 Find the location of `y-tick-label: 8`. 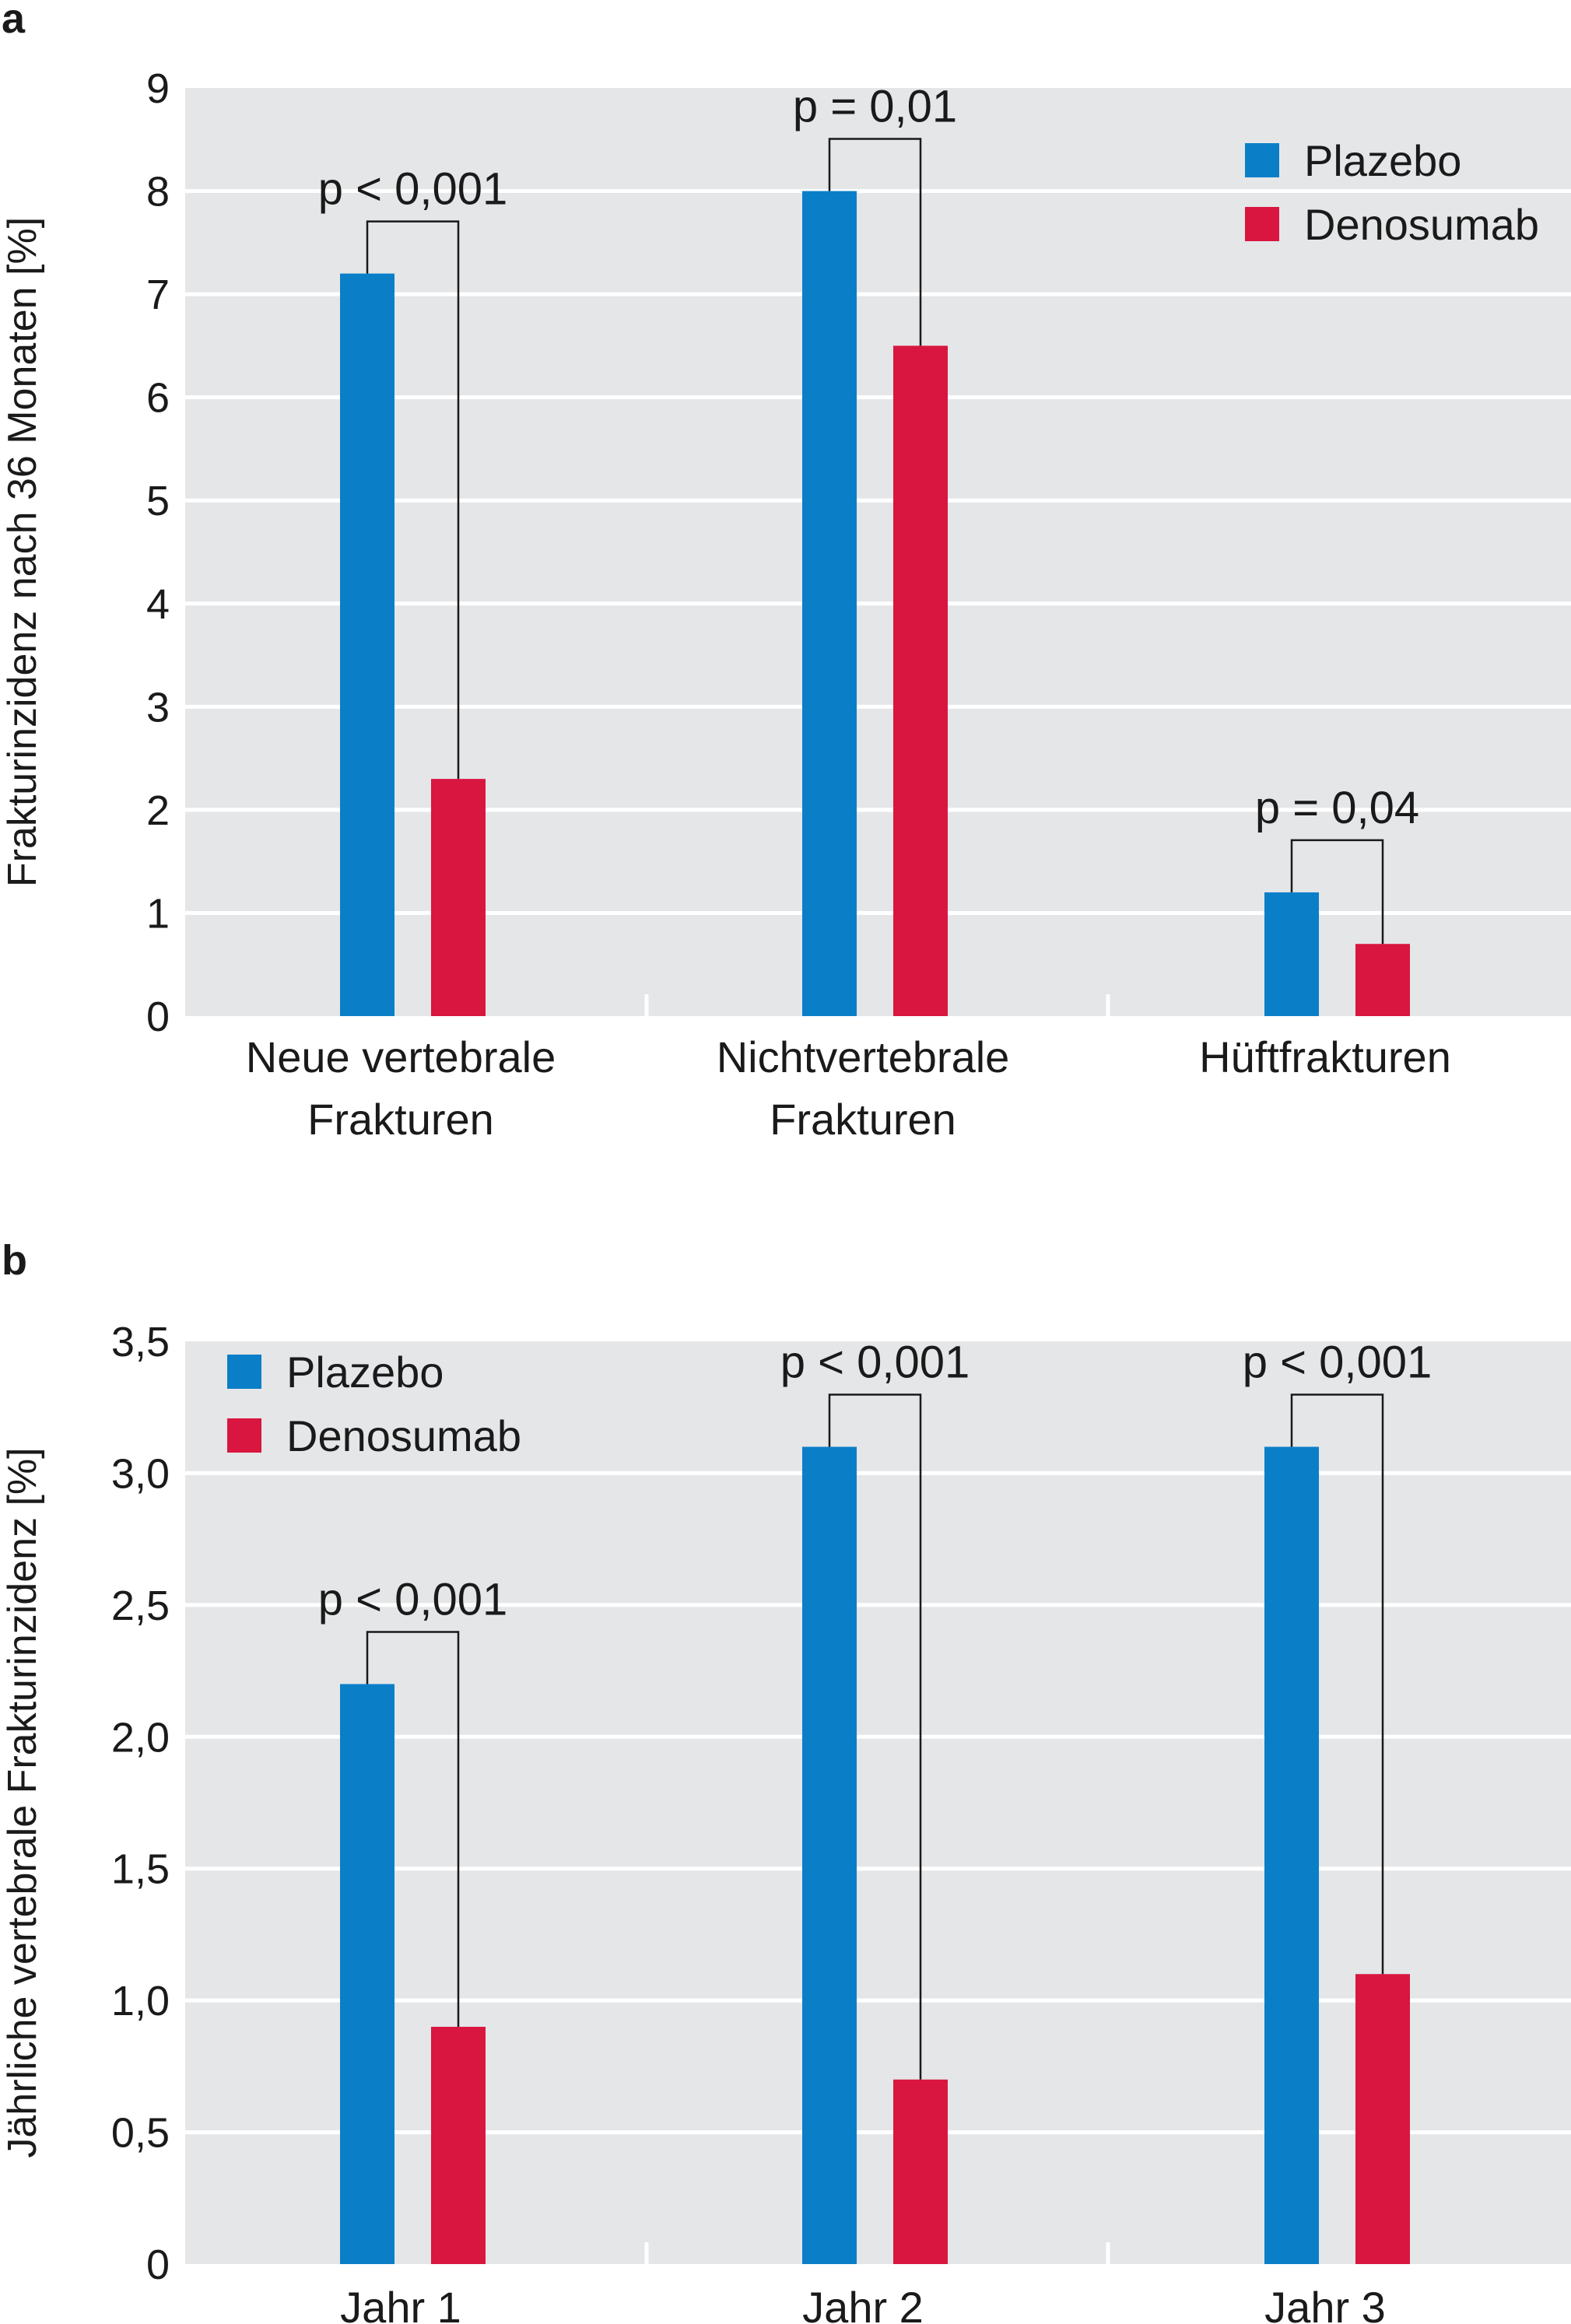

y-tick-label: 8 is located at coordinates (158, 192).